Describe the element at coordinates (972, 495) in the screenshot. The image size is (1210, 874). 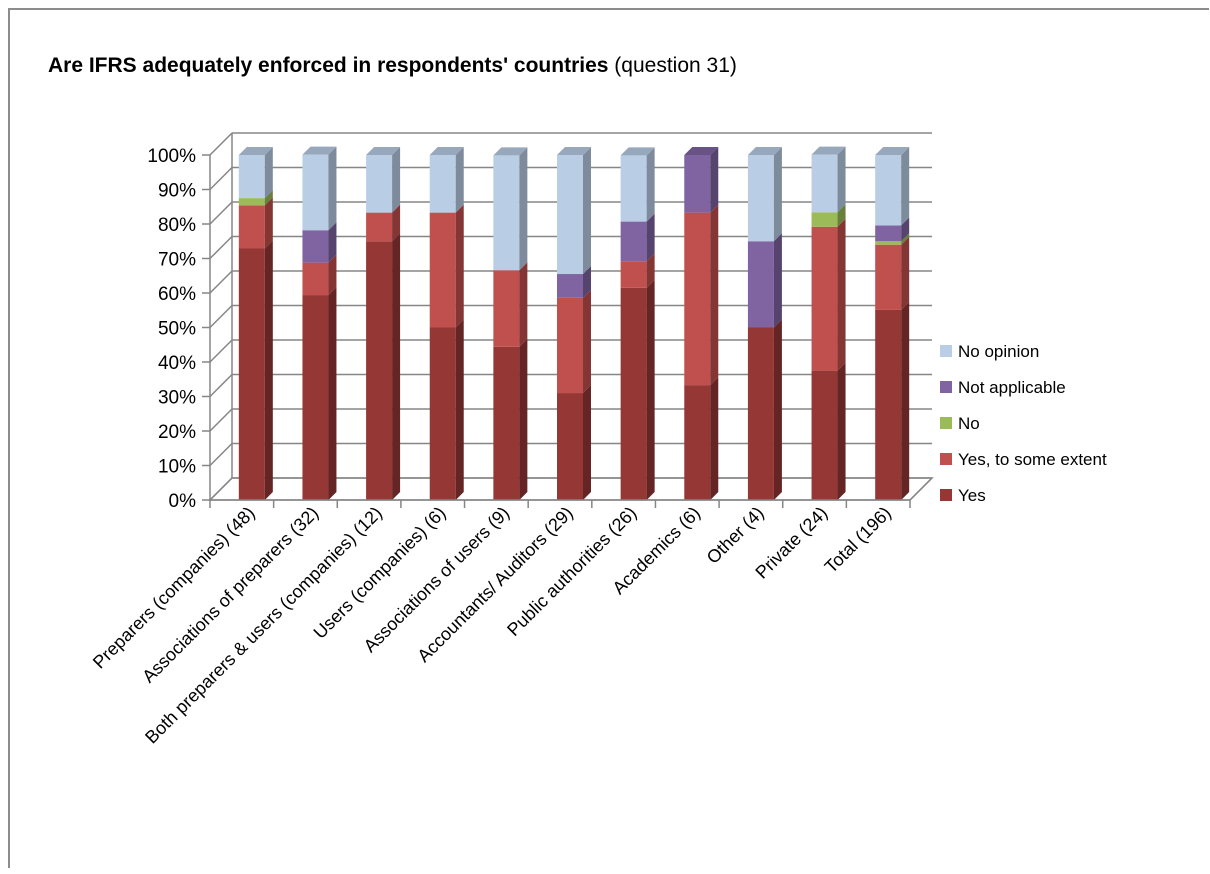
I see `legend-label: Yes` at that location.